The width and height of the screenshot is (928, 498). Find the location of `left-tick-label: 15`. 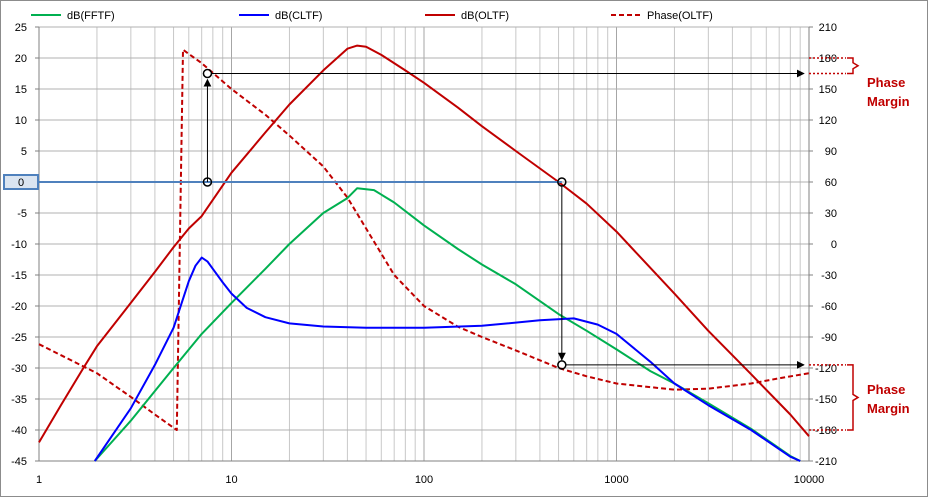

left-tick-label: 15 is located at coordinates (21, 90).